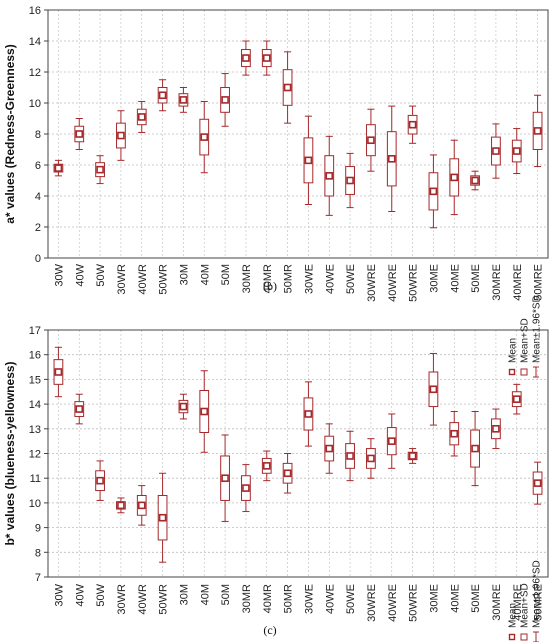 The width and height of the screenshot is (550, 642). Describe the element at coordinates (38, 529) in the screenshot. I see `y-tick-label: 9` at that location.